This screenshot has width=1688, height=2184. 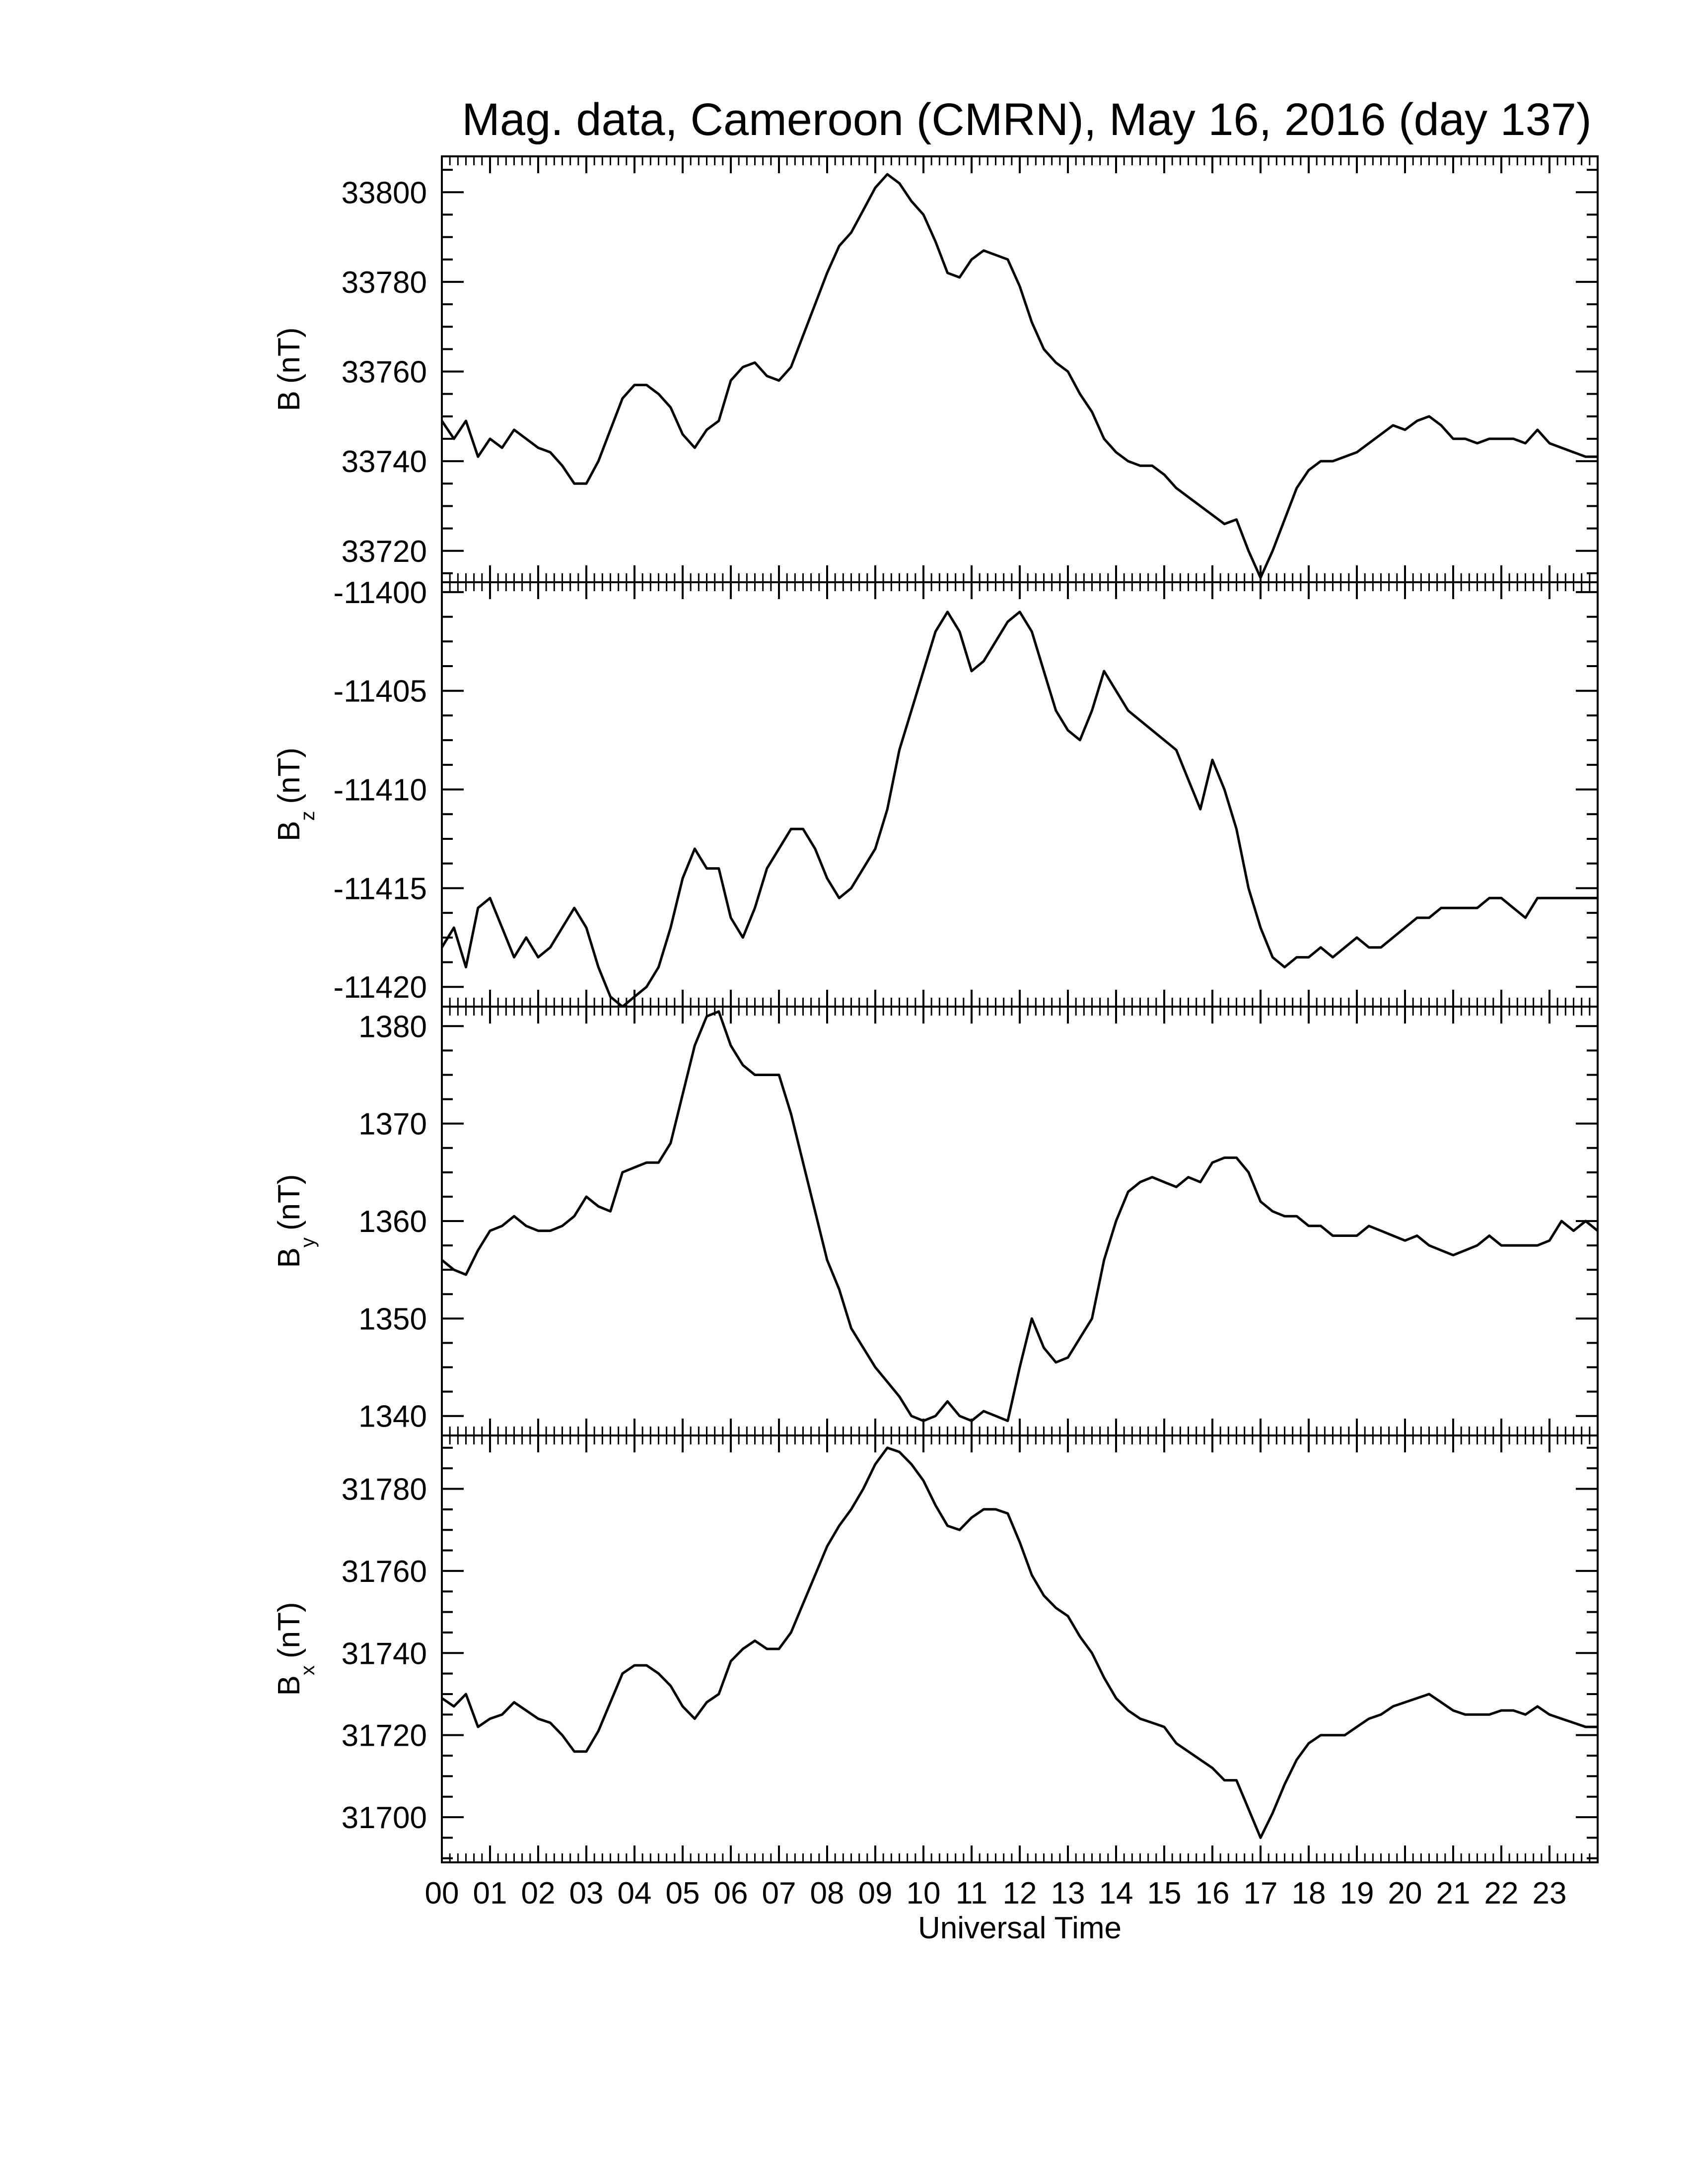 What do you see at coordinates (1550, 1893) in the screenshot?
I see `x-tick-label: 23` at bounding box center [1550, 1893].